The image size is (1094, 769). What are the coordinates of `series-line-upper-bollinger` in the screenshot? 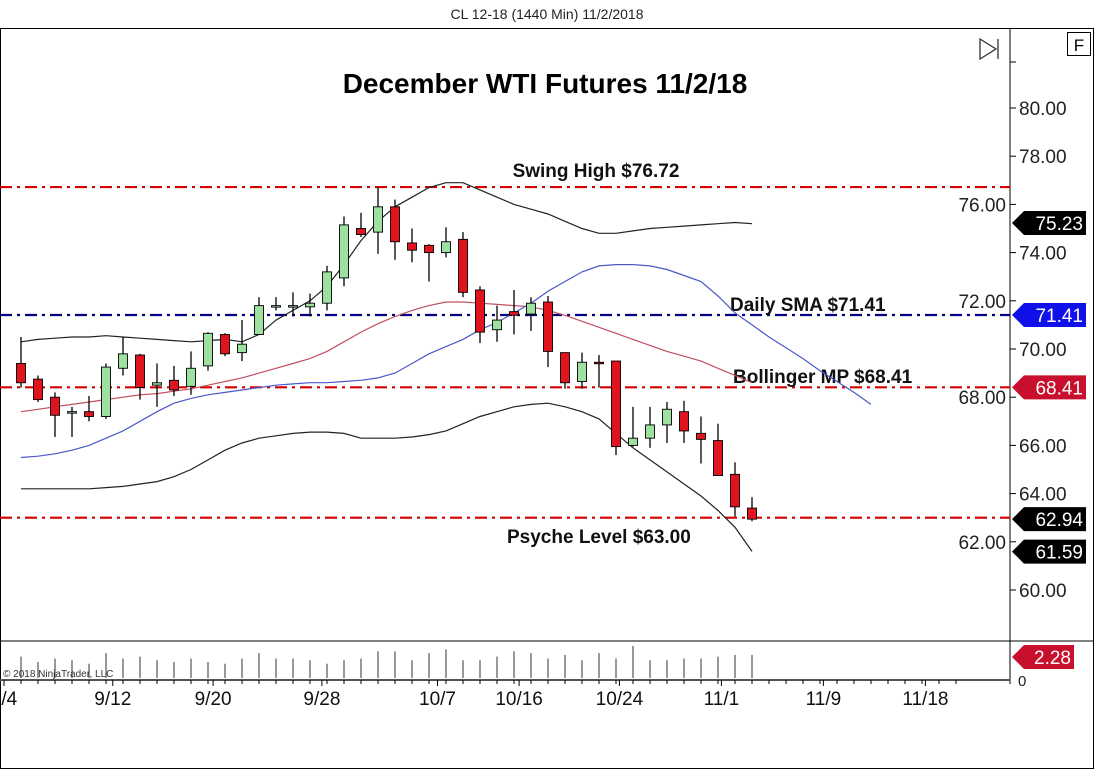 It's located at (386, 262).